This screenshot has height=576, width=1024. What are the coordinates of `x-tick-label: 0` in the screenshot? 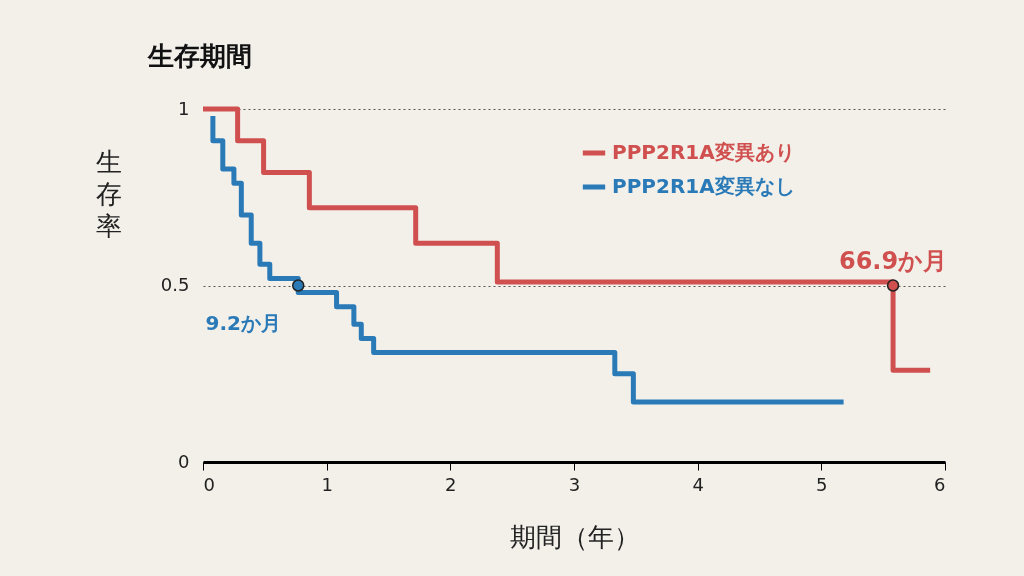 It's located at (209, 484).